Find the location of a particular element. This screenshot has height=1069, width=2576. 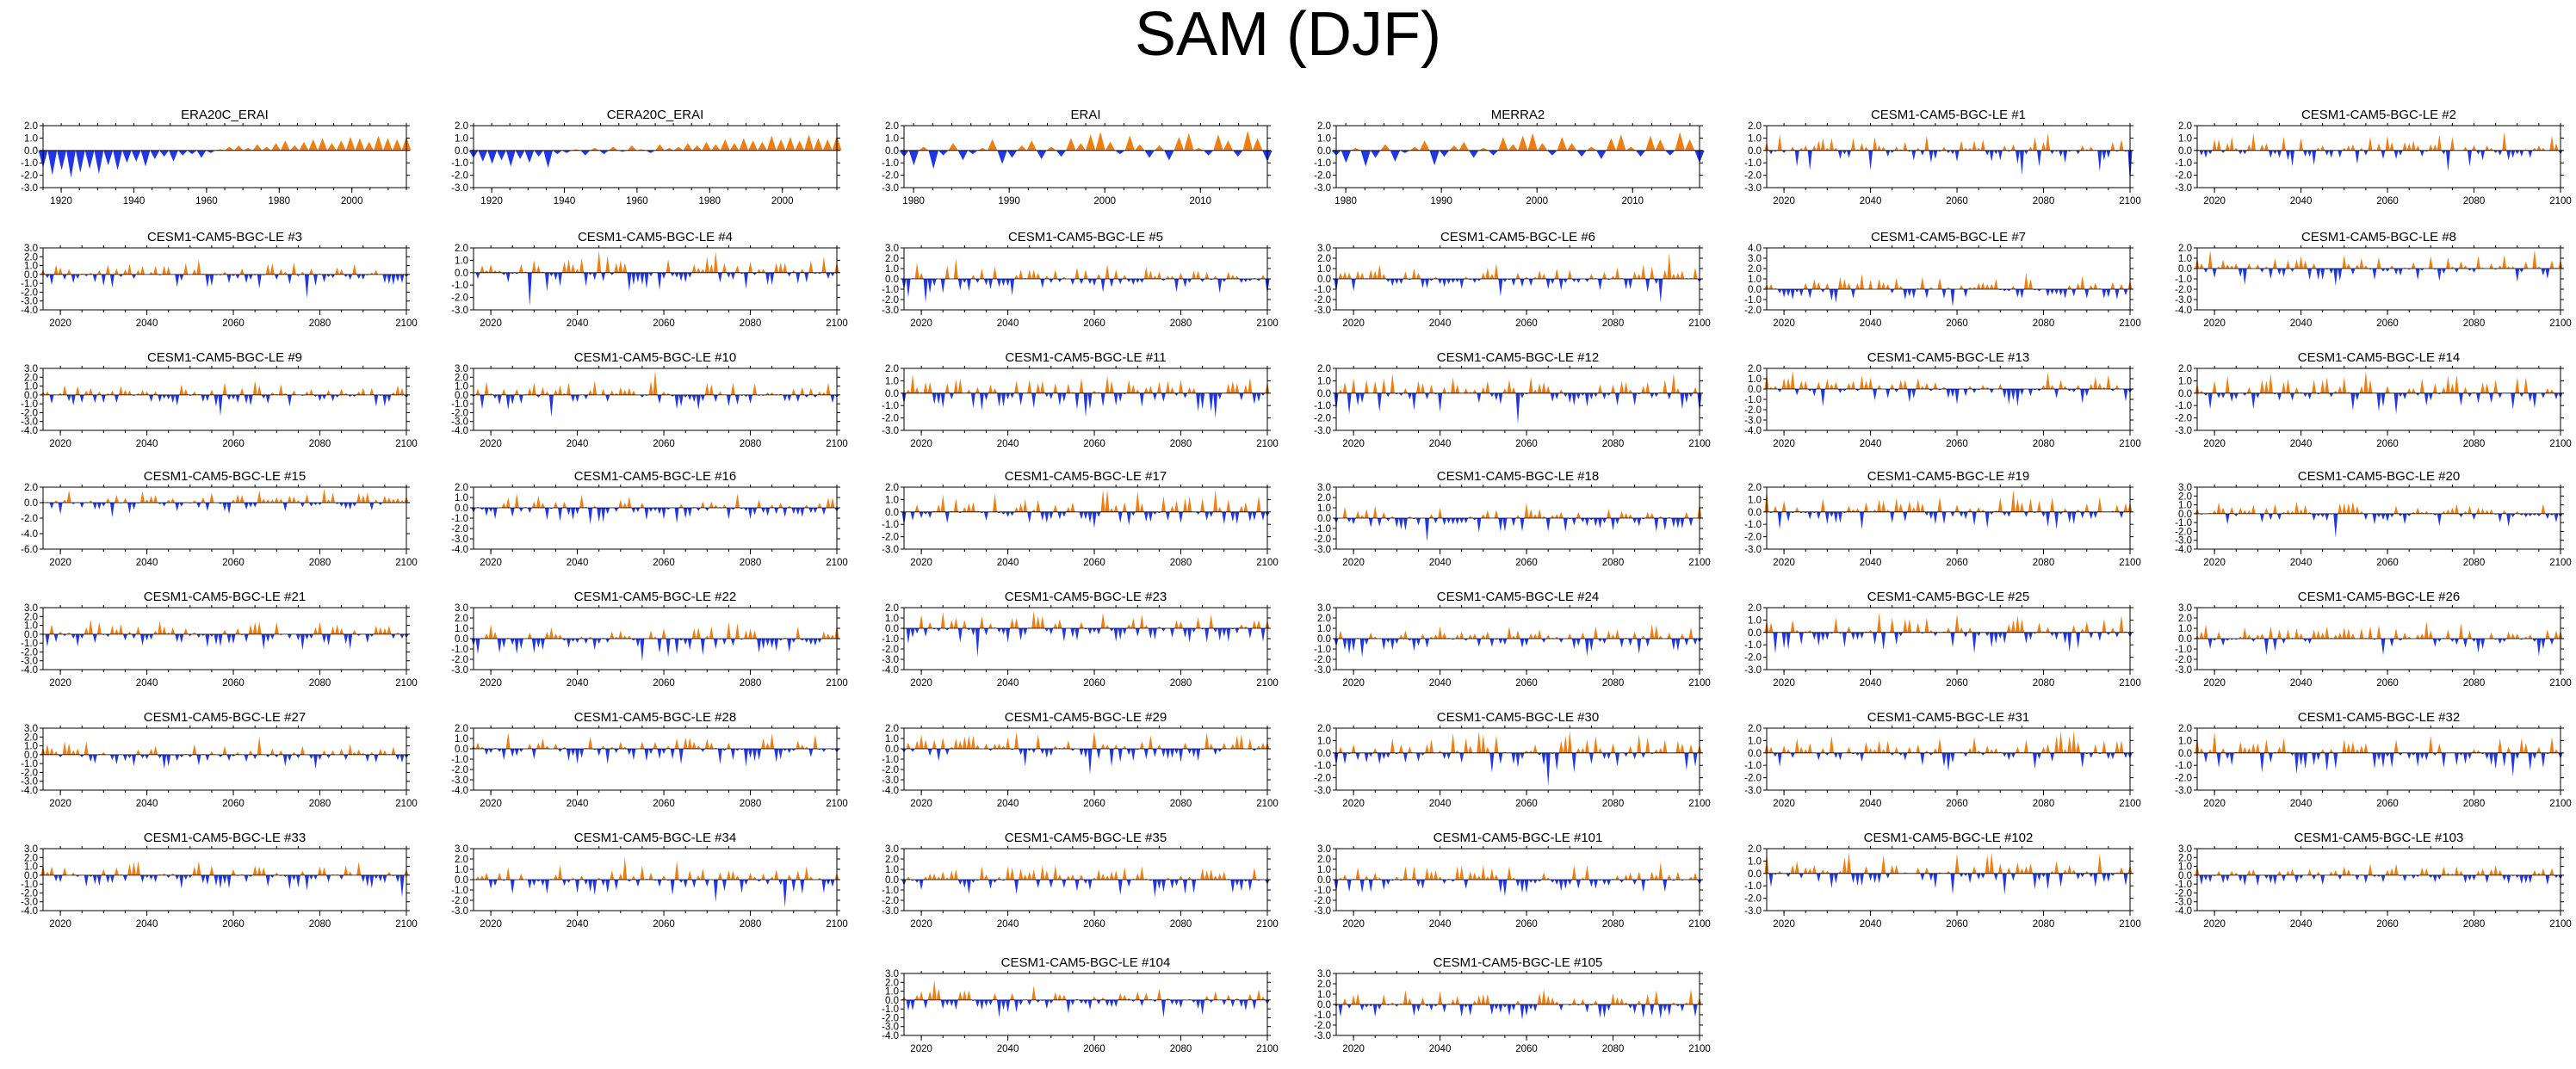

panel-title: CESM1-CAM5-BGC-LE #6 is located at coordinates (1517, 237).